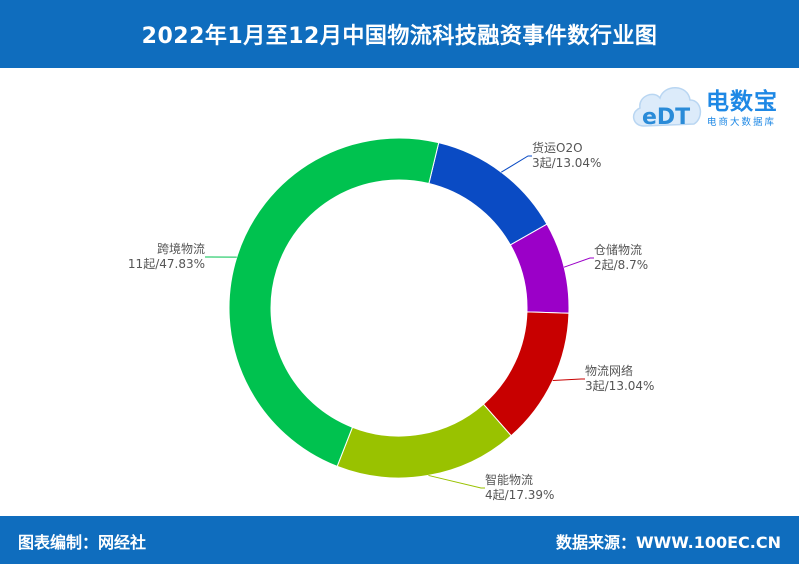 The image size is (799, 564). Describe the element at coordinates (668, 542) in the screenshot. I see `footer-source: 数据来源：WWW.100EC.CN` at that location.